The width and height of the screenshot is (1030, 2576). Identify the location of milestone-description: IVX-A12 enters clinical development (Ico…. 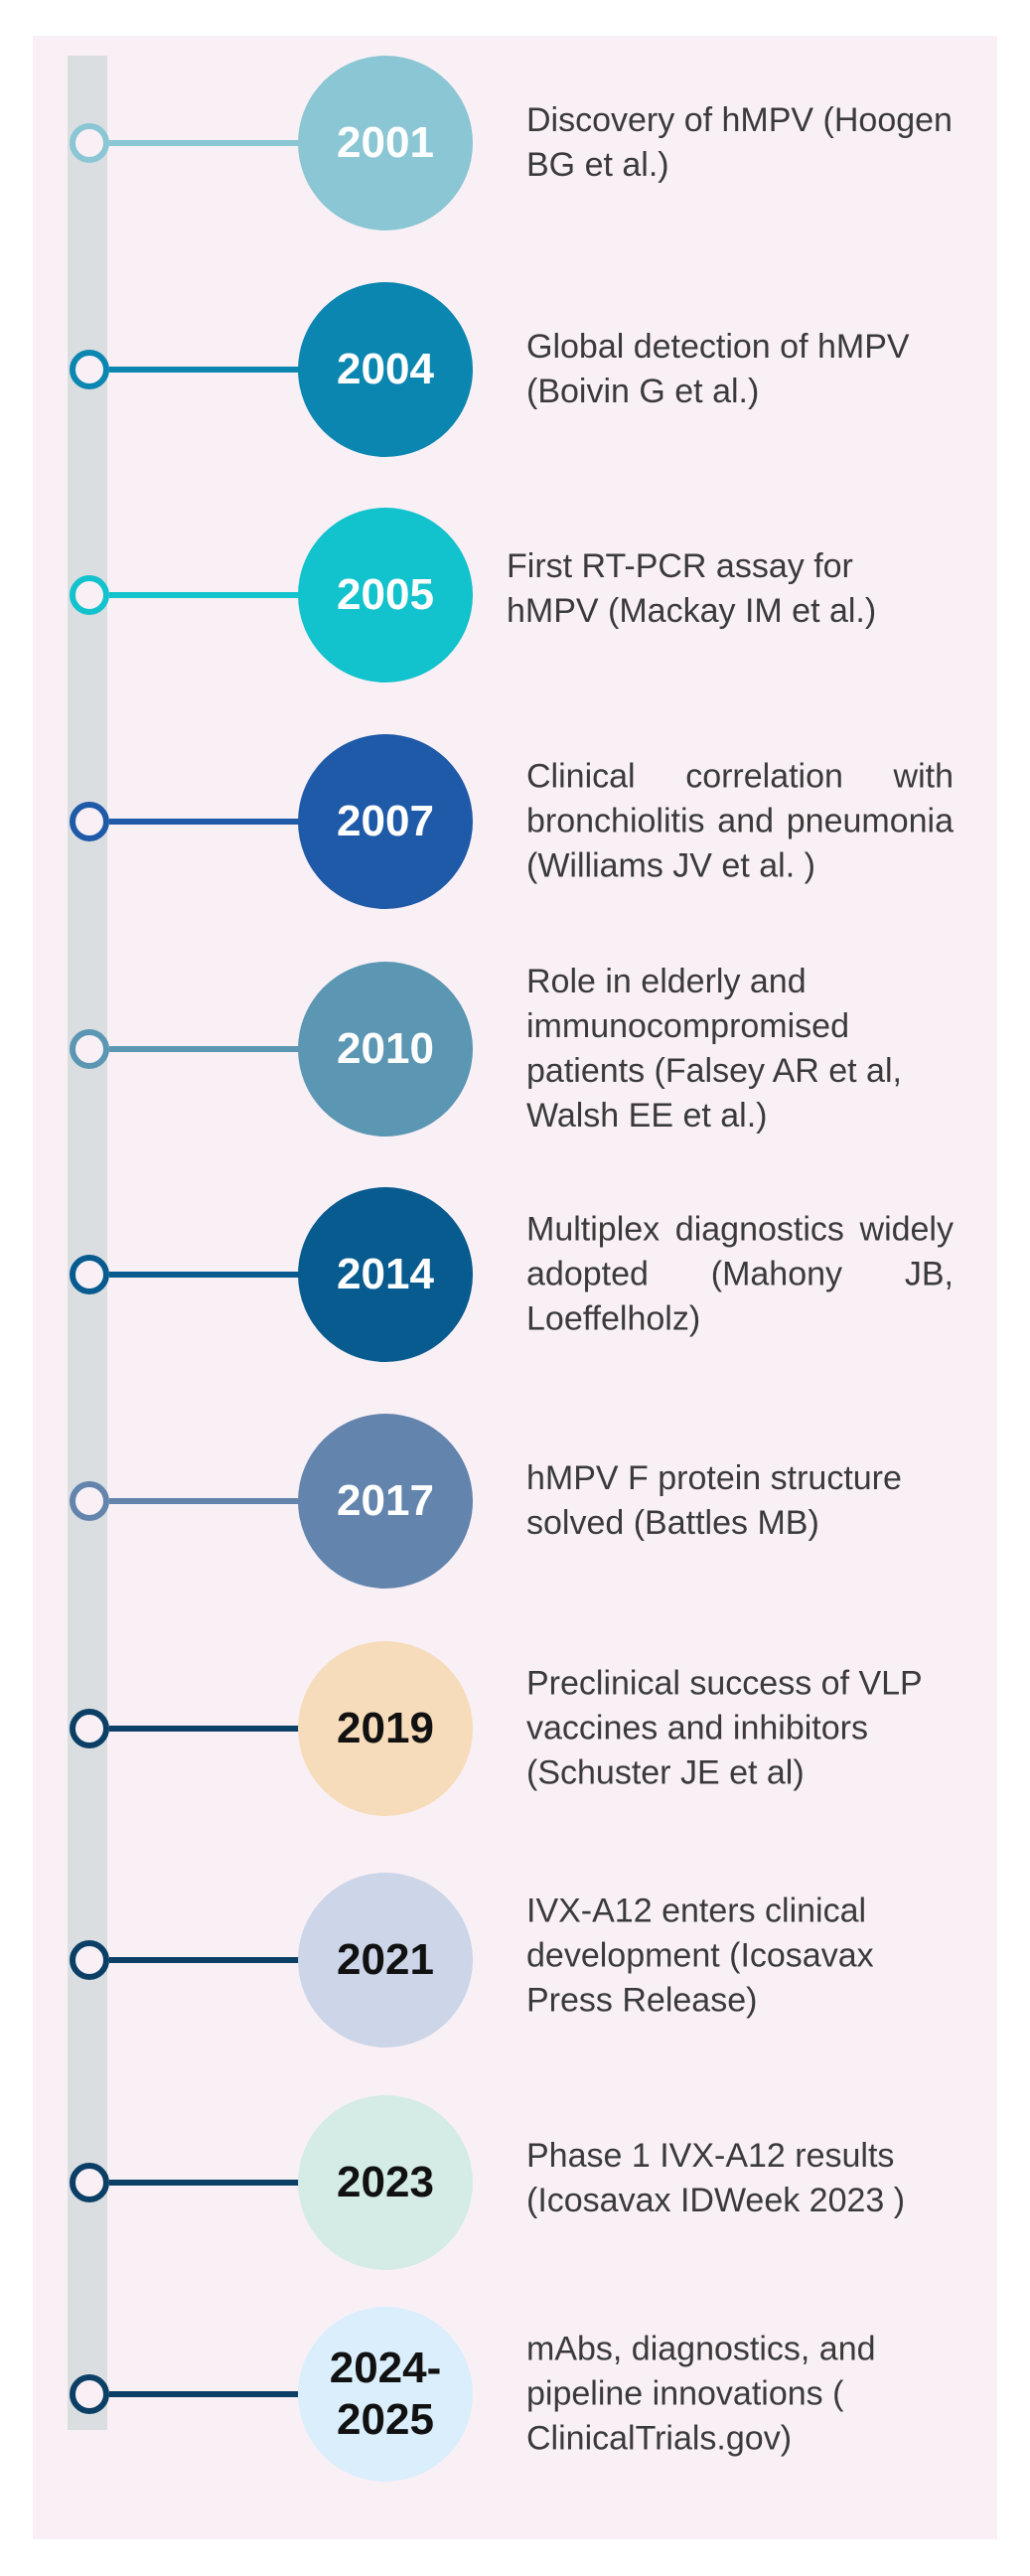
(700, 1956).